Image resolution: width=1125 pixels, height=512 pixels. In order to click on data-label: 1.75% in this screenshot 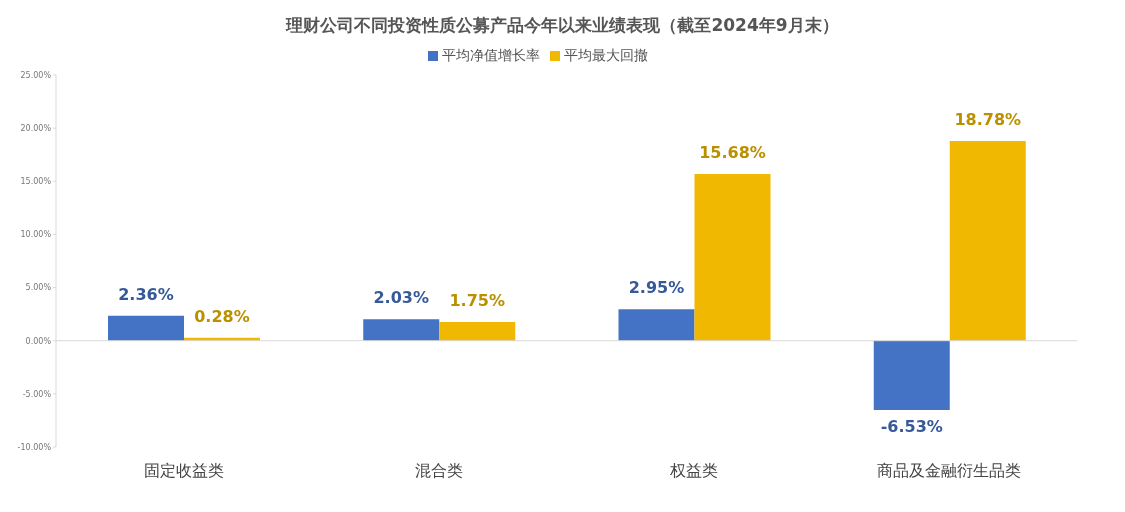, I will do `click(477, 301)`.